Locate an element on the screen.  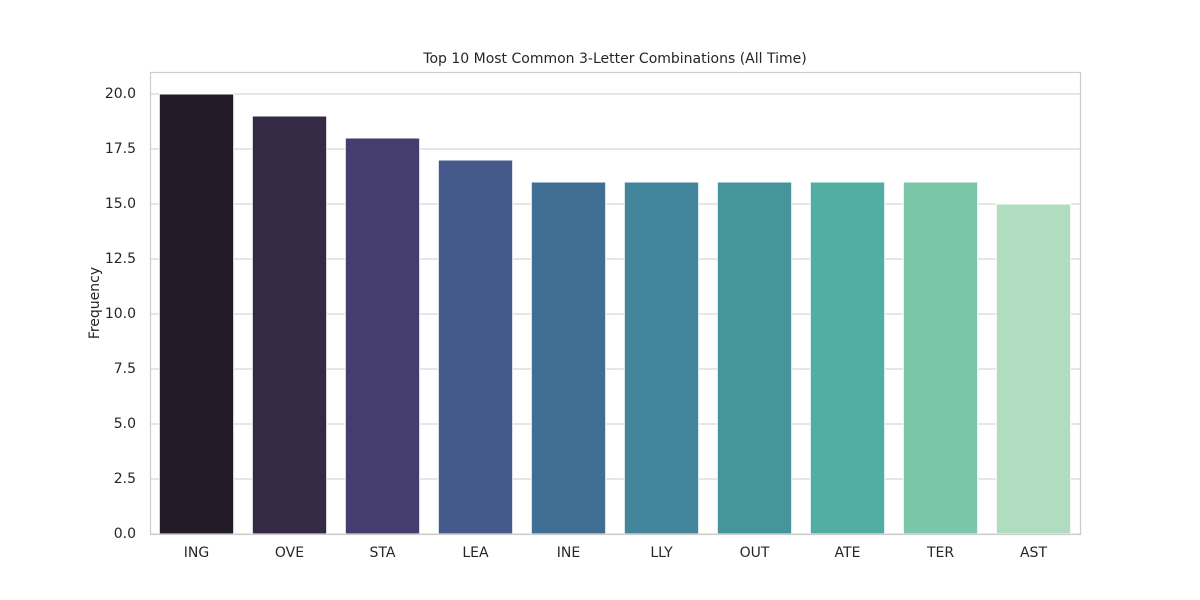
y-tick-label: 5.0 is located at coordinates (125, 424).